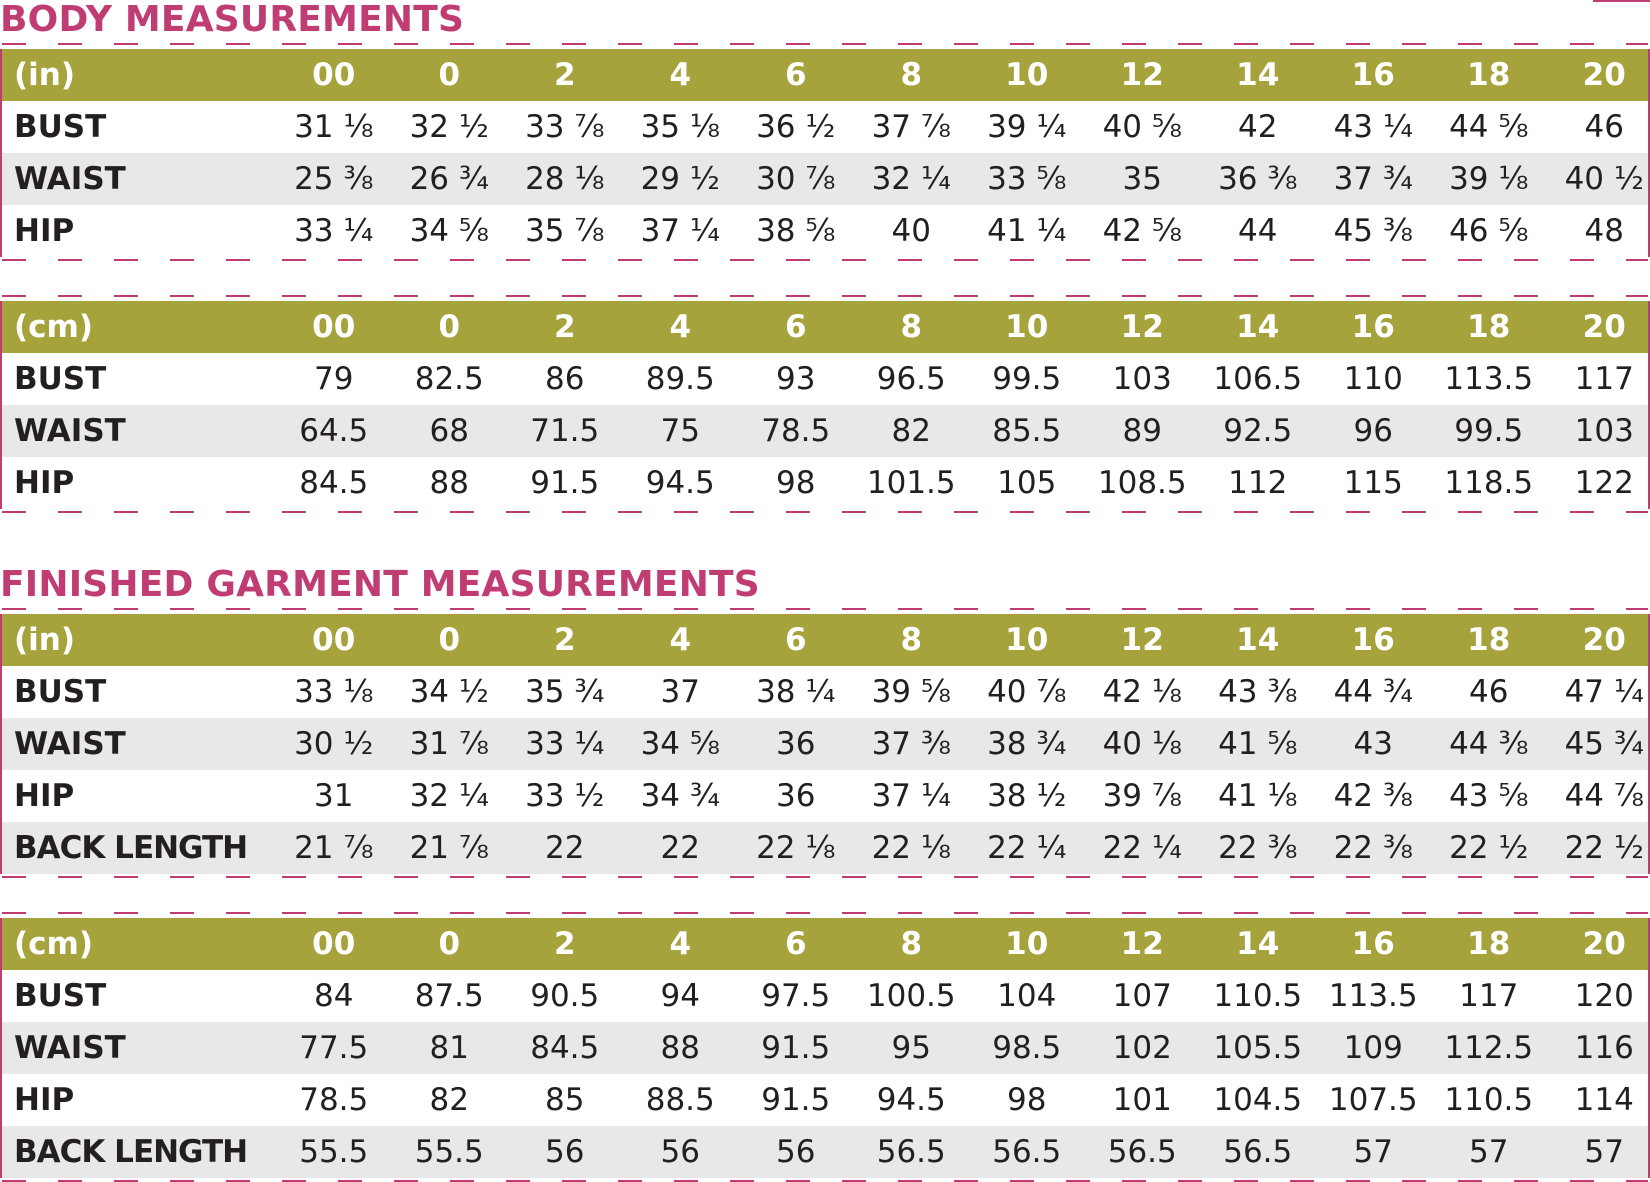 This screenshot has width=1650, height=1182. I want to click on measurement-label: HIP, so click(139, 1100).